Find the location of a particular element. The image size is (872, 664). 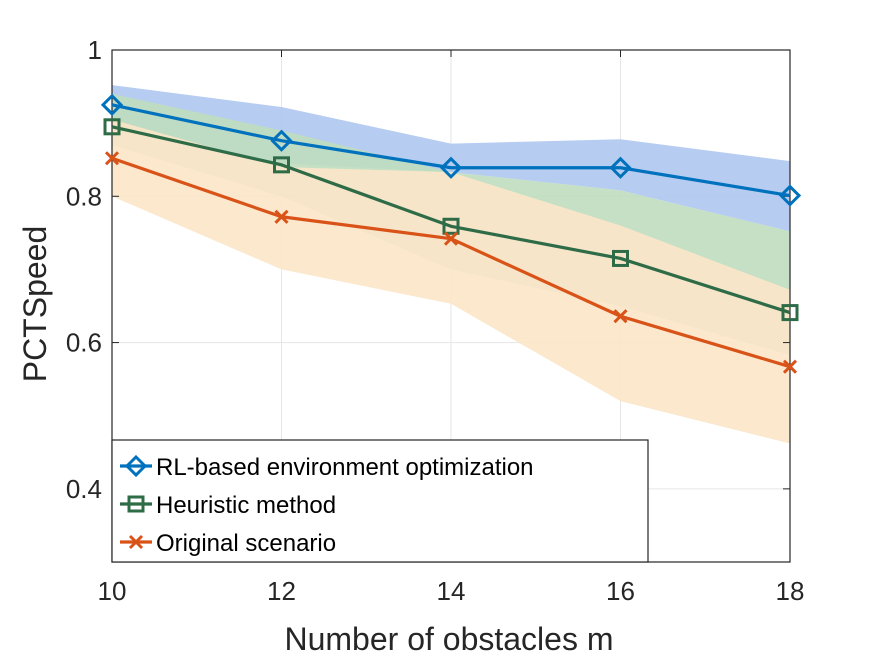

x-tick-label: 12 is located at coordinates (281, 591).